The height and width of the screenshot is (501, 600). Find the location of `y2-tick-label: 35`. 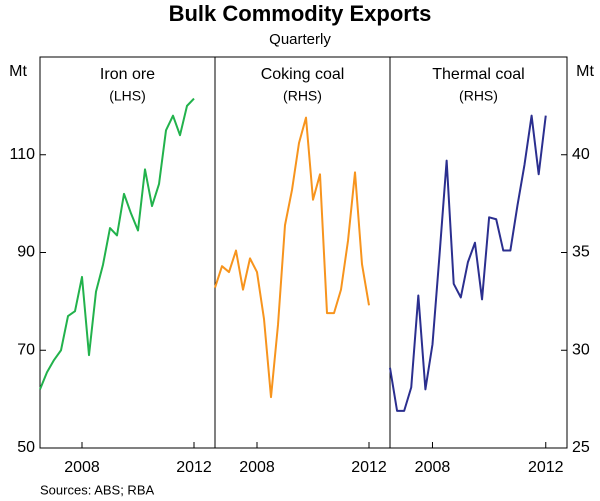

y2-tick-label: 35 is located at coordinates (581, 252).